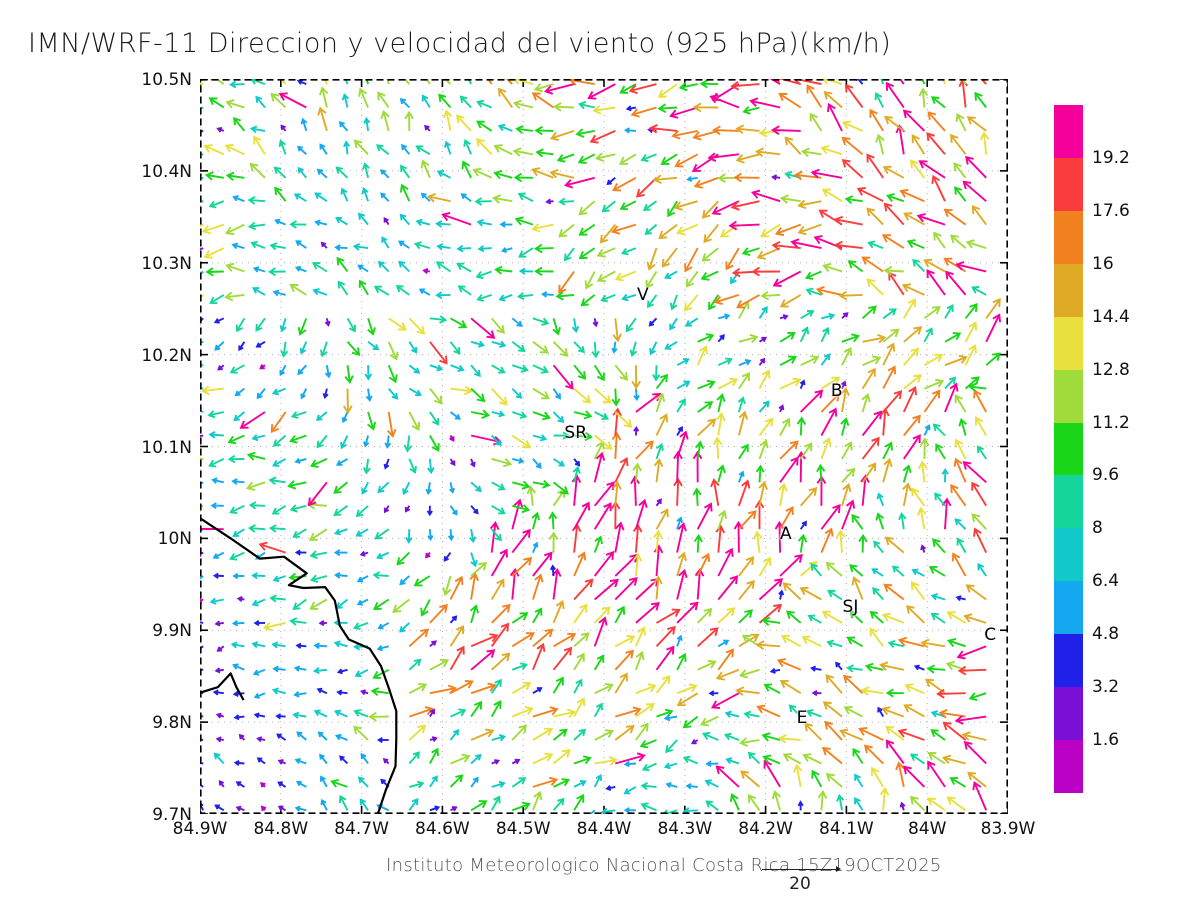 Image resolution: width=1200 pixels, height=900 pixels. What do you see at coordinates (927, 829) in the screenshot?
I see `x-axis-tick-label: 84W` at bounding box center [927, 829].